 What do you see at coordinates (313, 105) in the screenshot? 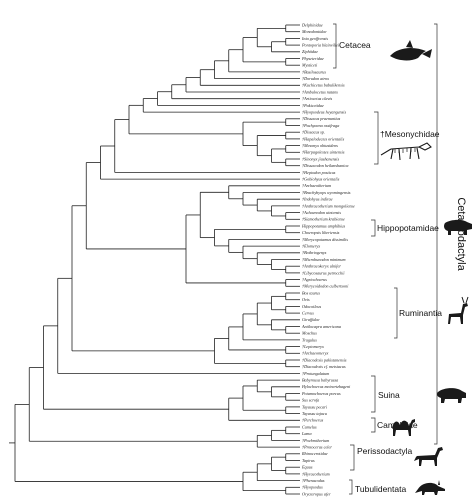
I see `taxon-label: †Pakicetidae` at bounding box center [313, 105].